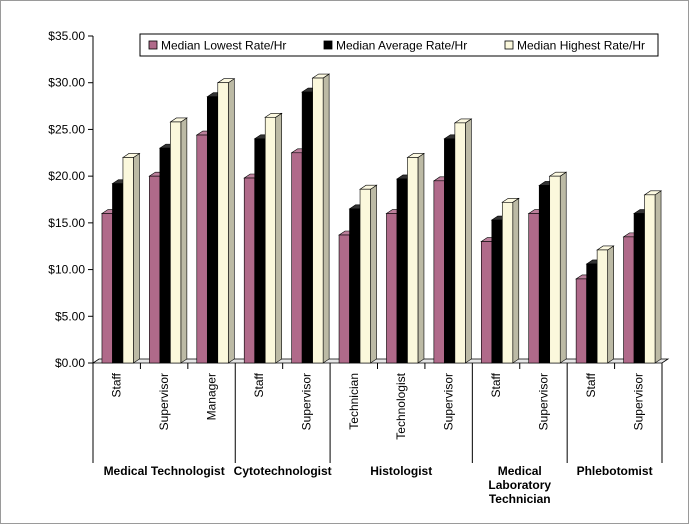 The height and width of the screenshot is (528, 689). Describe the element at coordinates (581, 46) in the screenshot. I see `legend-label: Median Highest Rate/Hr` at that location.